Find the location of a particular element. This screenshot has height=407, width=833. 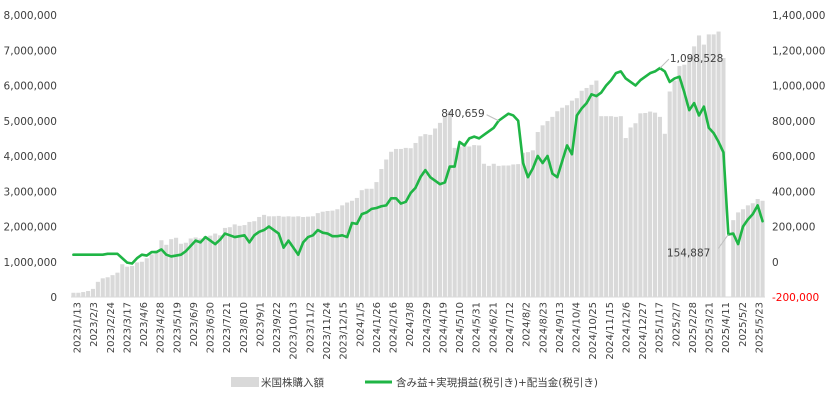

annotation-label: 154,887 is located at coordinates (688, 253).